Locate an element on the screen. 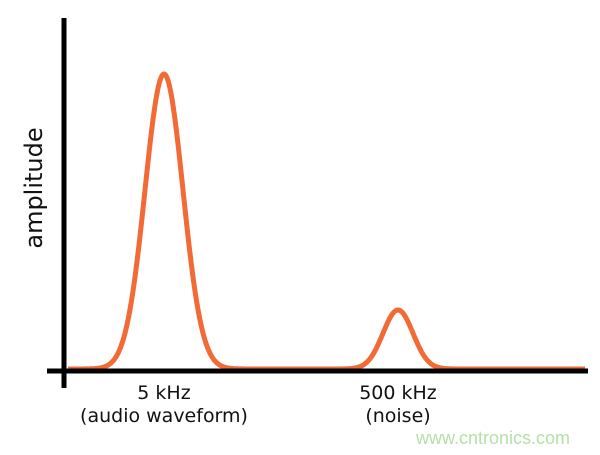 The width and height of the screenshot is (600, 455). peak-label-noise-description: (noise) is located at coordinates (398, 416).